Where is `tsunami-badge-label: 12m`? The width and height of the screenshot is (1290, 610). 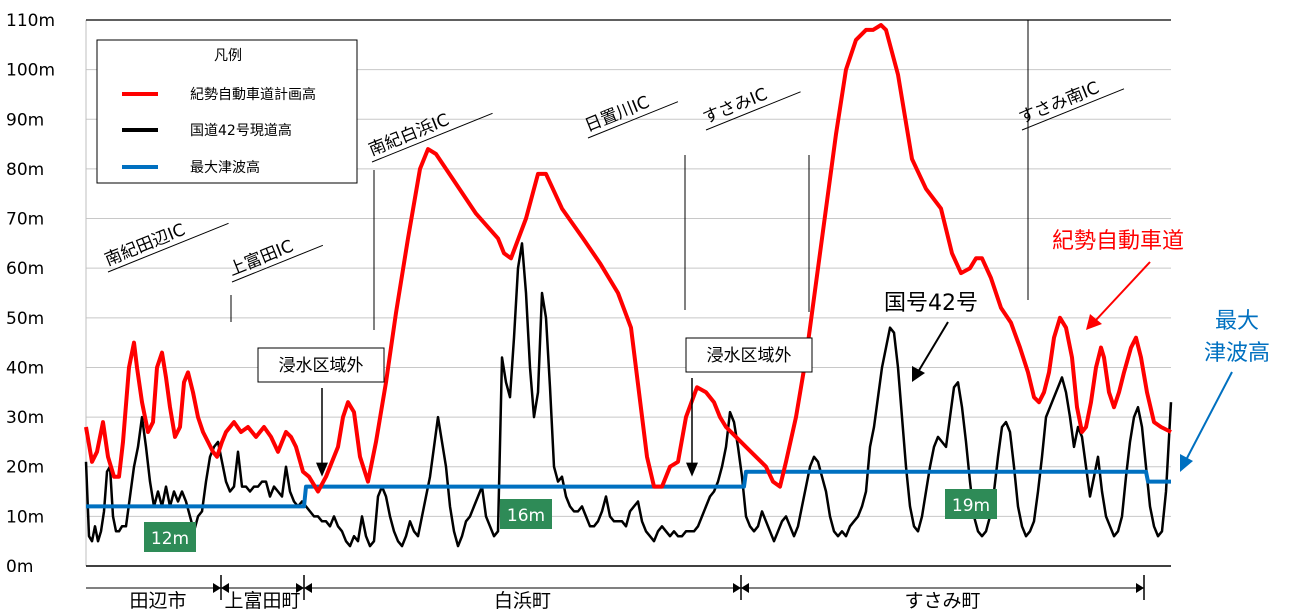 tsunami-badge-label: 12m is located at coordinates (170, 539).